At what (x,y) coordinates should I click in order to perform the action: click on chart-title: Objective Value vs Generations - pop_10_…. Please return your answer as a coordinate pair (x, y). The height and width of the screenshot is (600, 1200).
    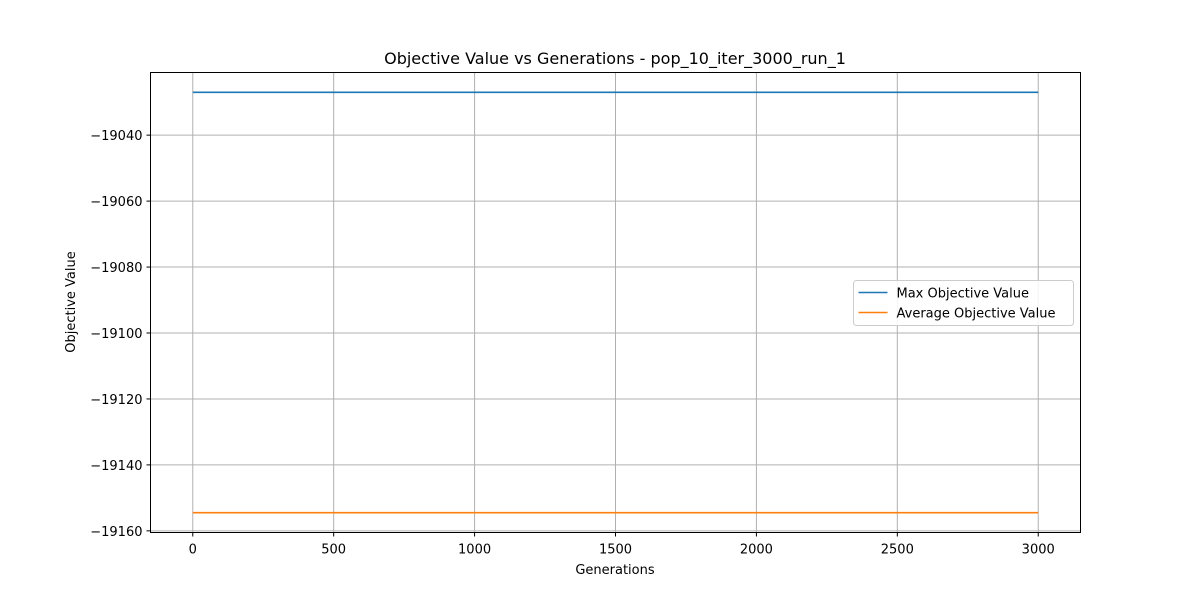
    Looking at the image, I should click on (615, 59).